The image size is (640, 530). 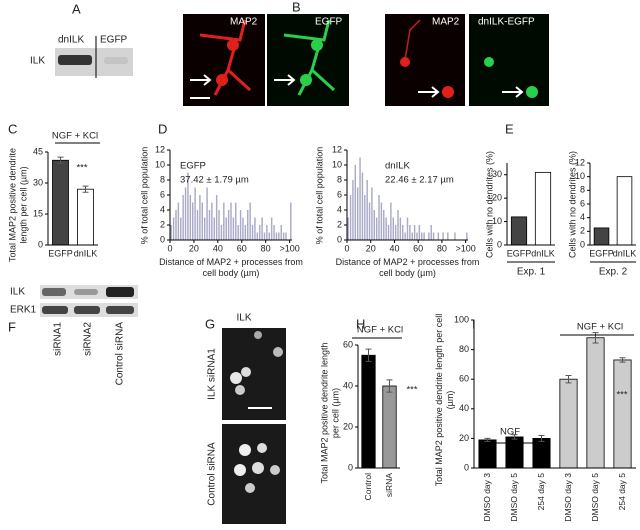 What do you see at coordinates (214, 180) in the screenshot?
I see `annotation: 37.42 ± 1.79 µm` at bounding box center [214, 180].